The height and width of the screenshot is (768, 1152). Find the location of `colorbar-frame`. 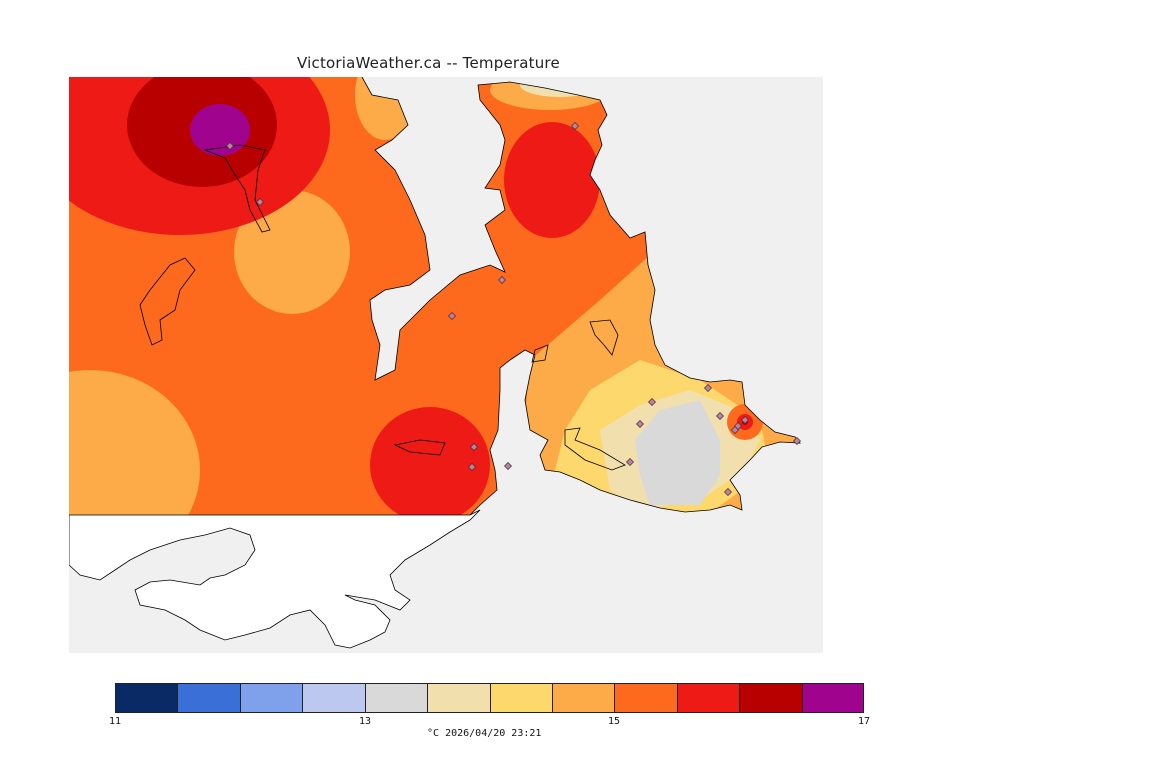

colorbar-frame is located at coordinates (489, 698).